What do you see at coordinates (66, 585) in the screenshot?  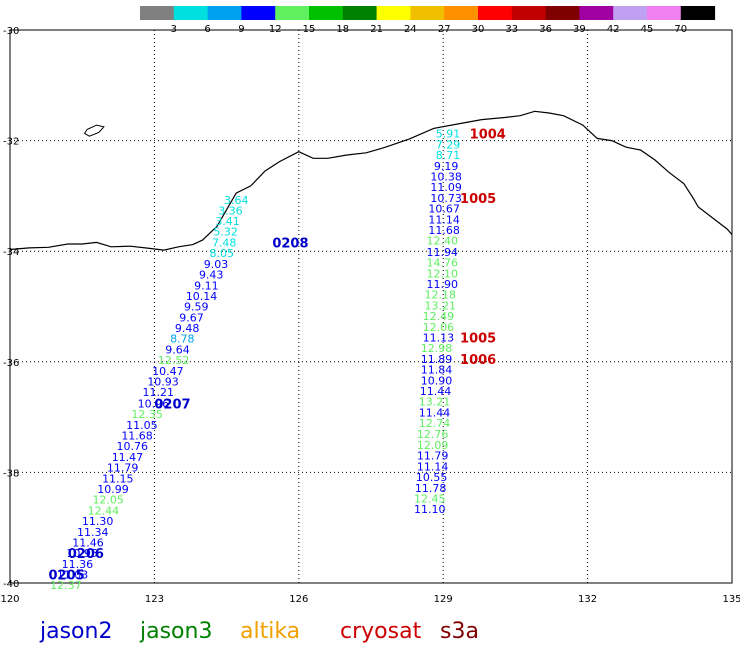 I see `swh-value-label: 12.37` at bounding box center [66, 585].